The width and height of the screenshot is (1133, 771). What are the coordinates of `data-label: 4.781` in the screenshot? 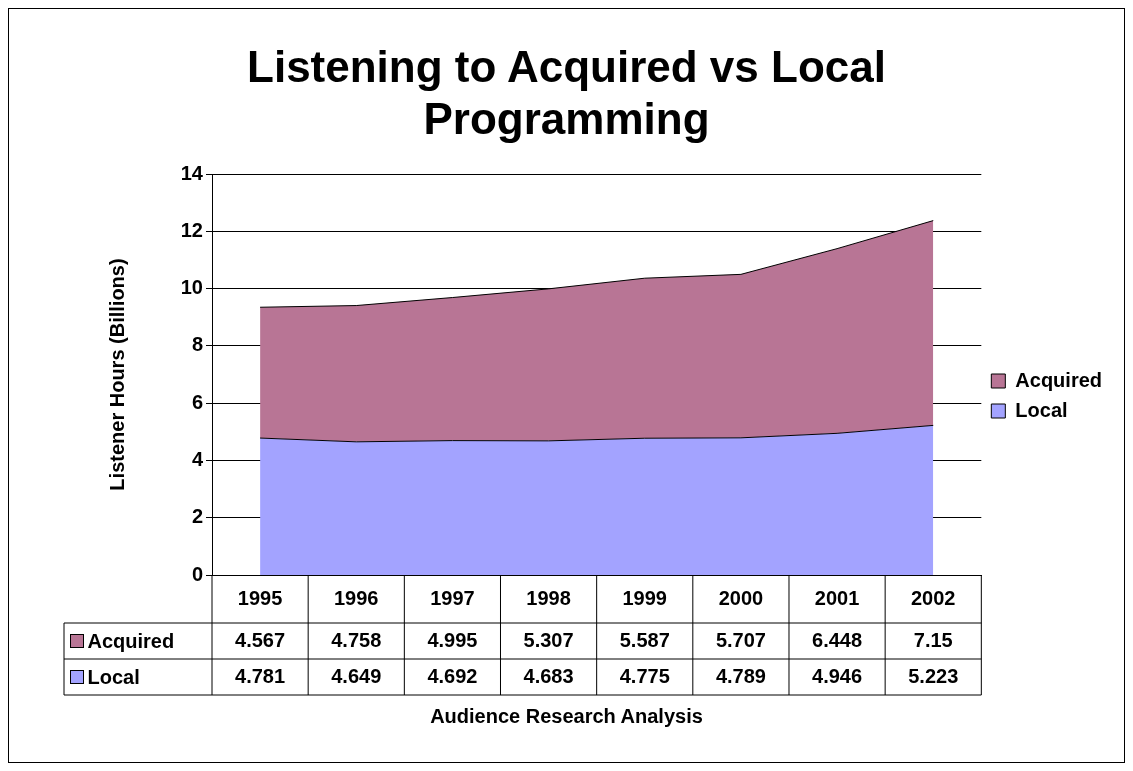 It's located at (259, 675).